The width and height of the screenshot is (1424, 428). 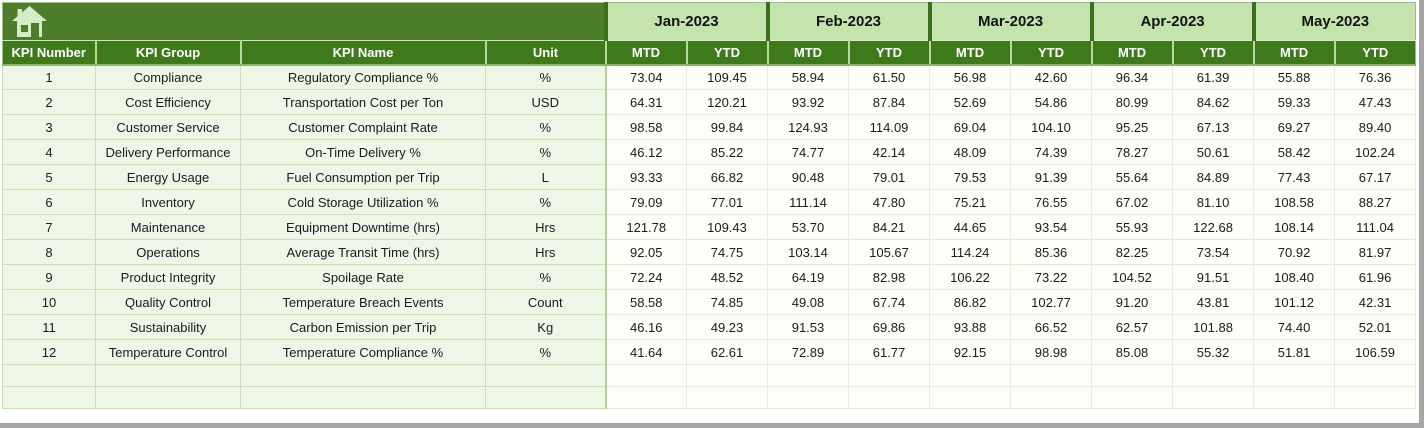 What do you see at coordinates (808, 252) in the screenshot?
I see `cell-value-feb-mtd: 103.14` at bounding box center [808, 252].